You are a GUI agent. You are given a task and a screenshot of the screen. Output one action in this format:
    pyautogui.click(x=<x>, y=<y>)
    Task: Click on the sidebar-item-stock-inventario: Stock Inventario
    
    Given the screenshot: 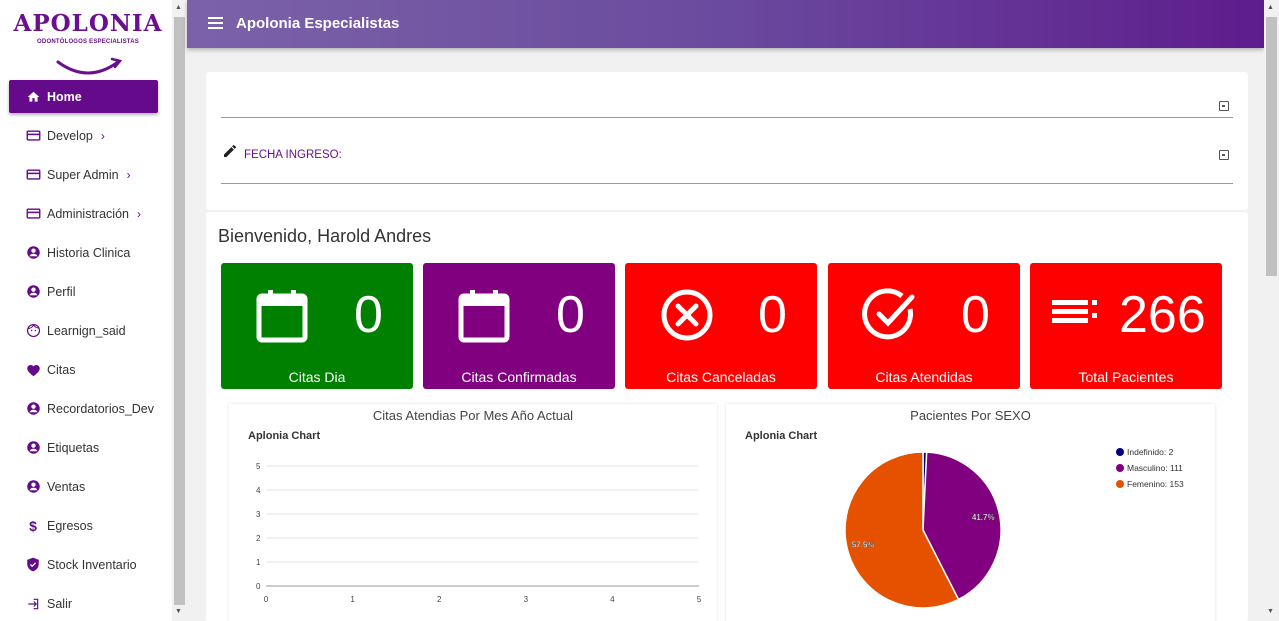 What is the action you would take?
    pyautogui.click(x=83, y=564)
    